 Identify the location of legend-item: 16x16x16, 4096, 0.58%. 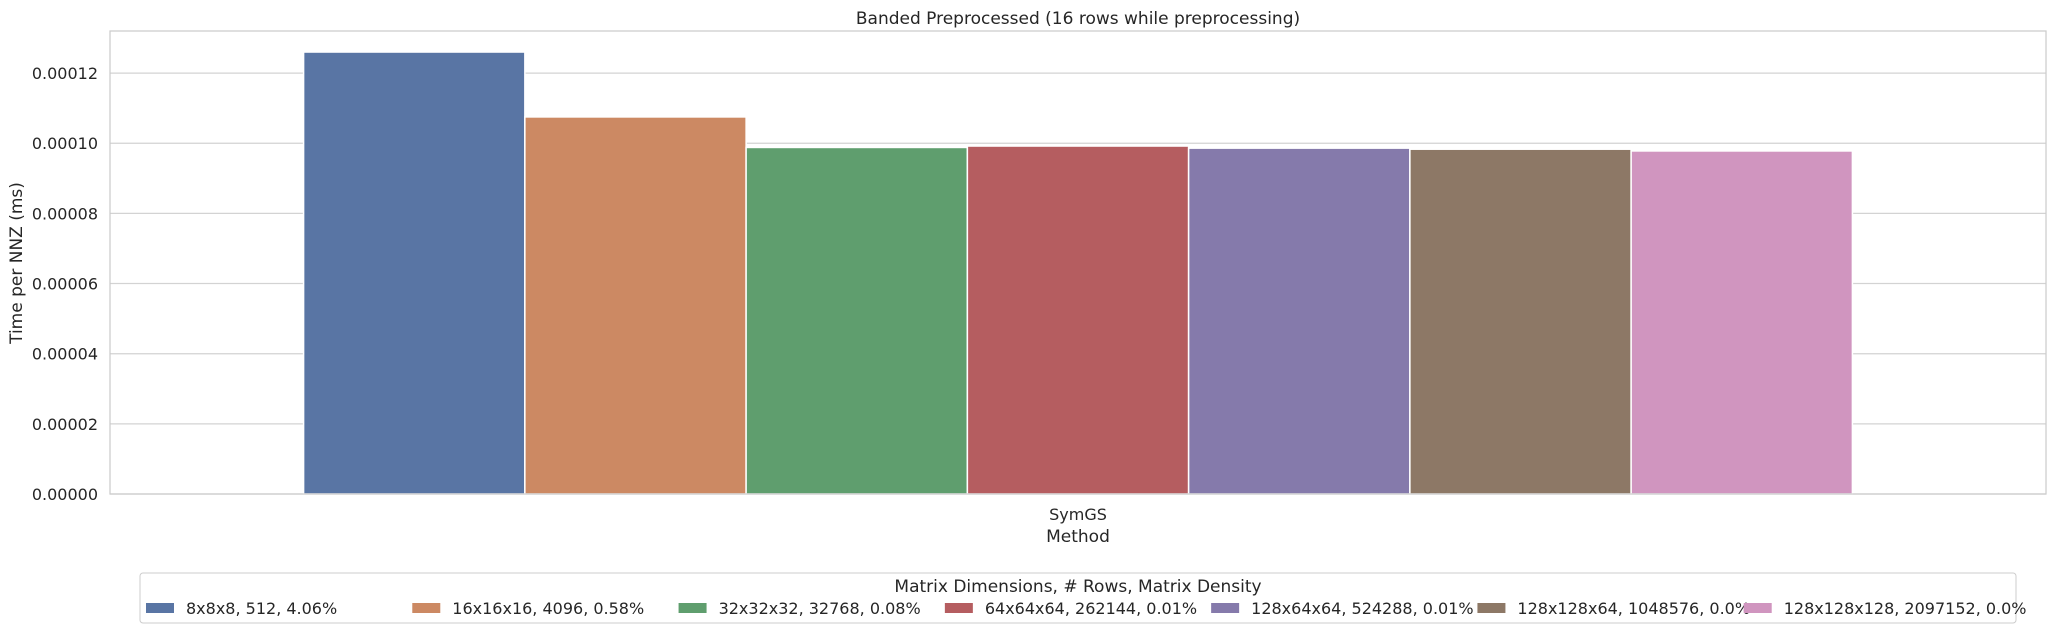
(528, 608).